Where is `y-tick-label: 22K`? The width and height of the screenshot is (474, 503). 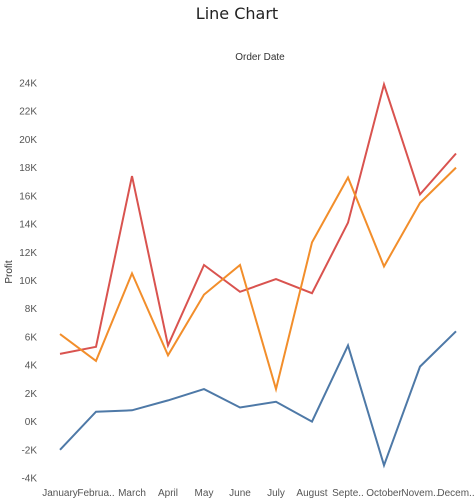 y-tick-label: 22K is located at coordinates (28, 112).